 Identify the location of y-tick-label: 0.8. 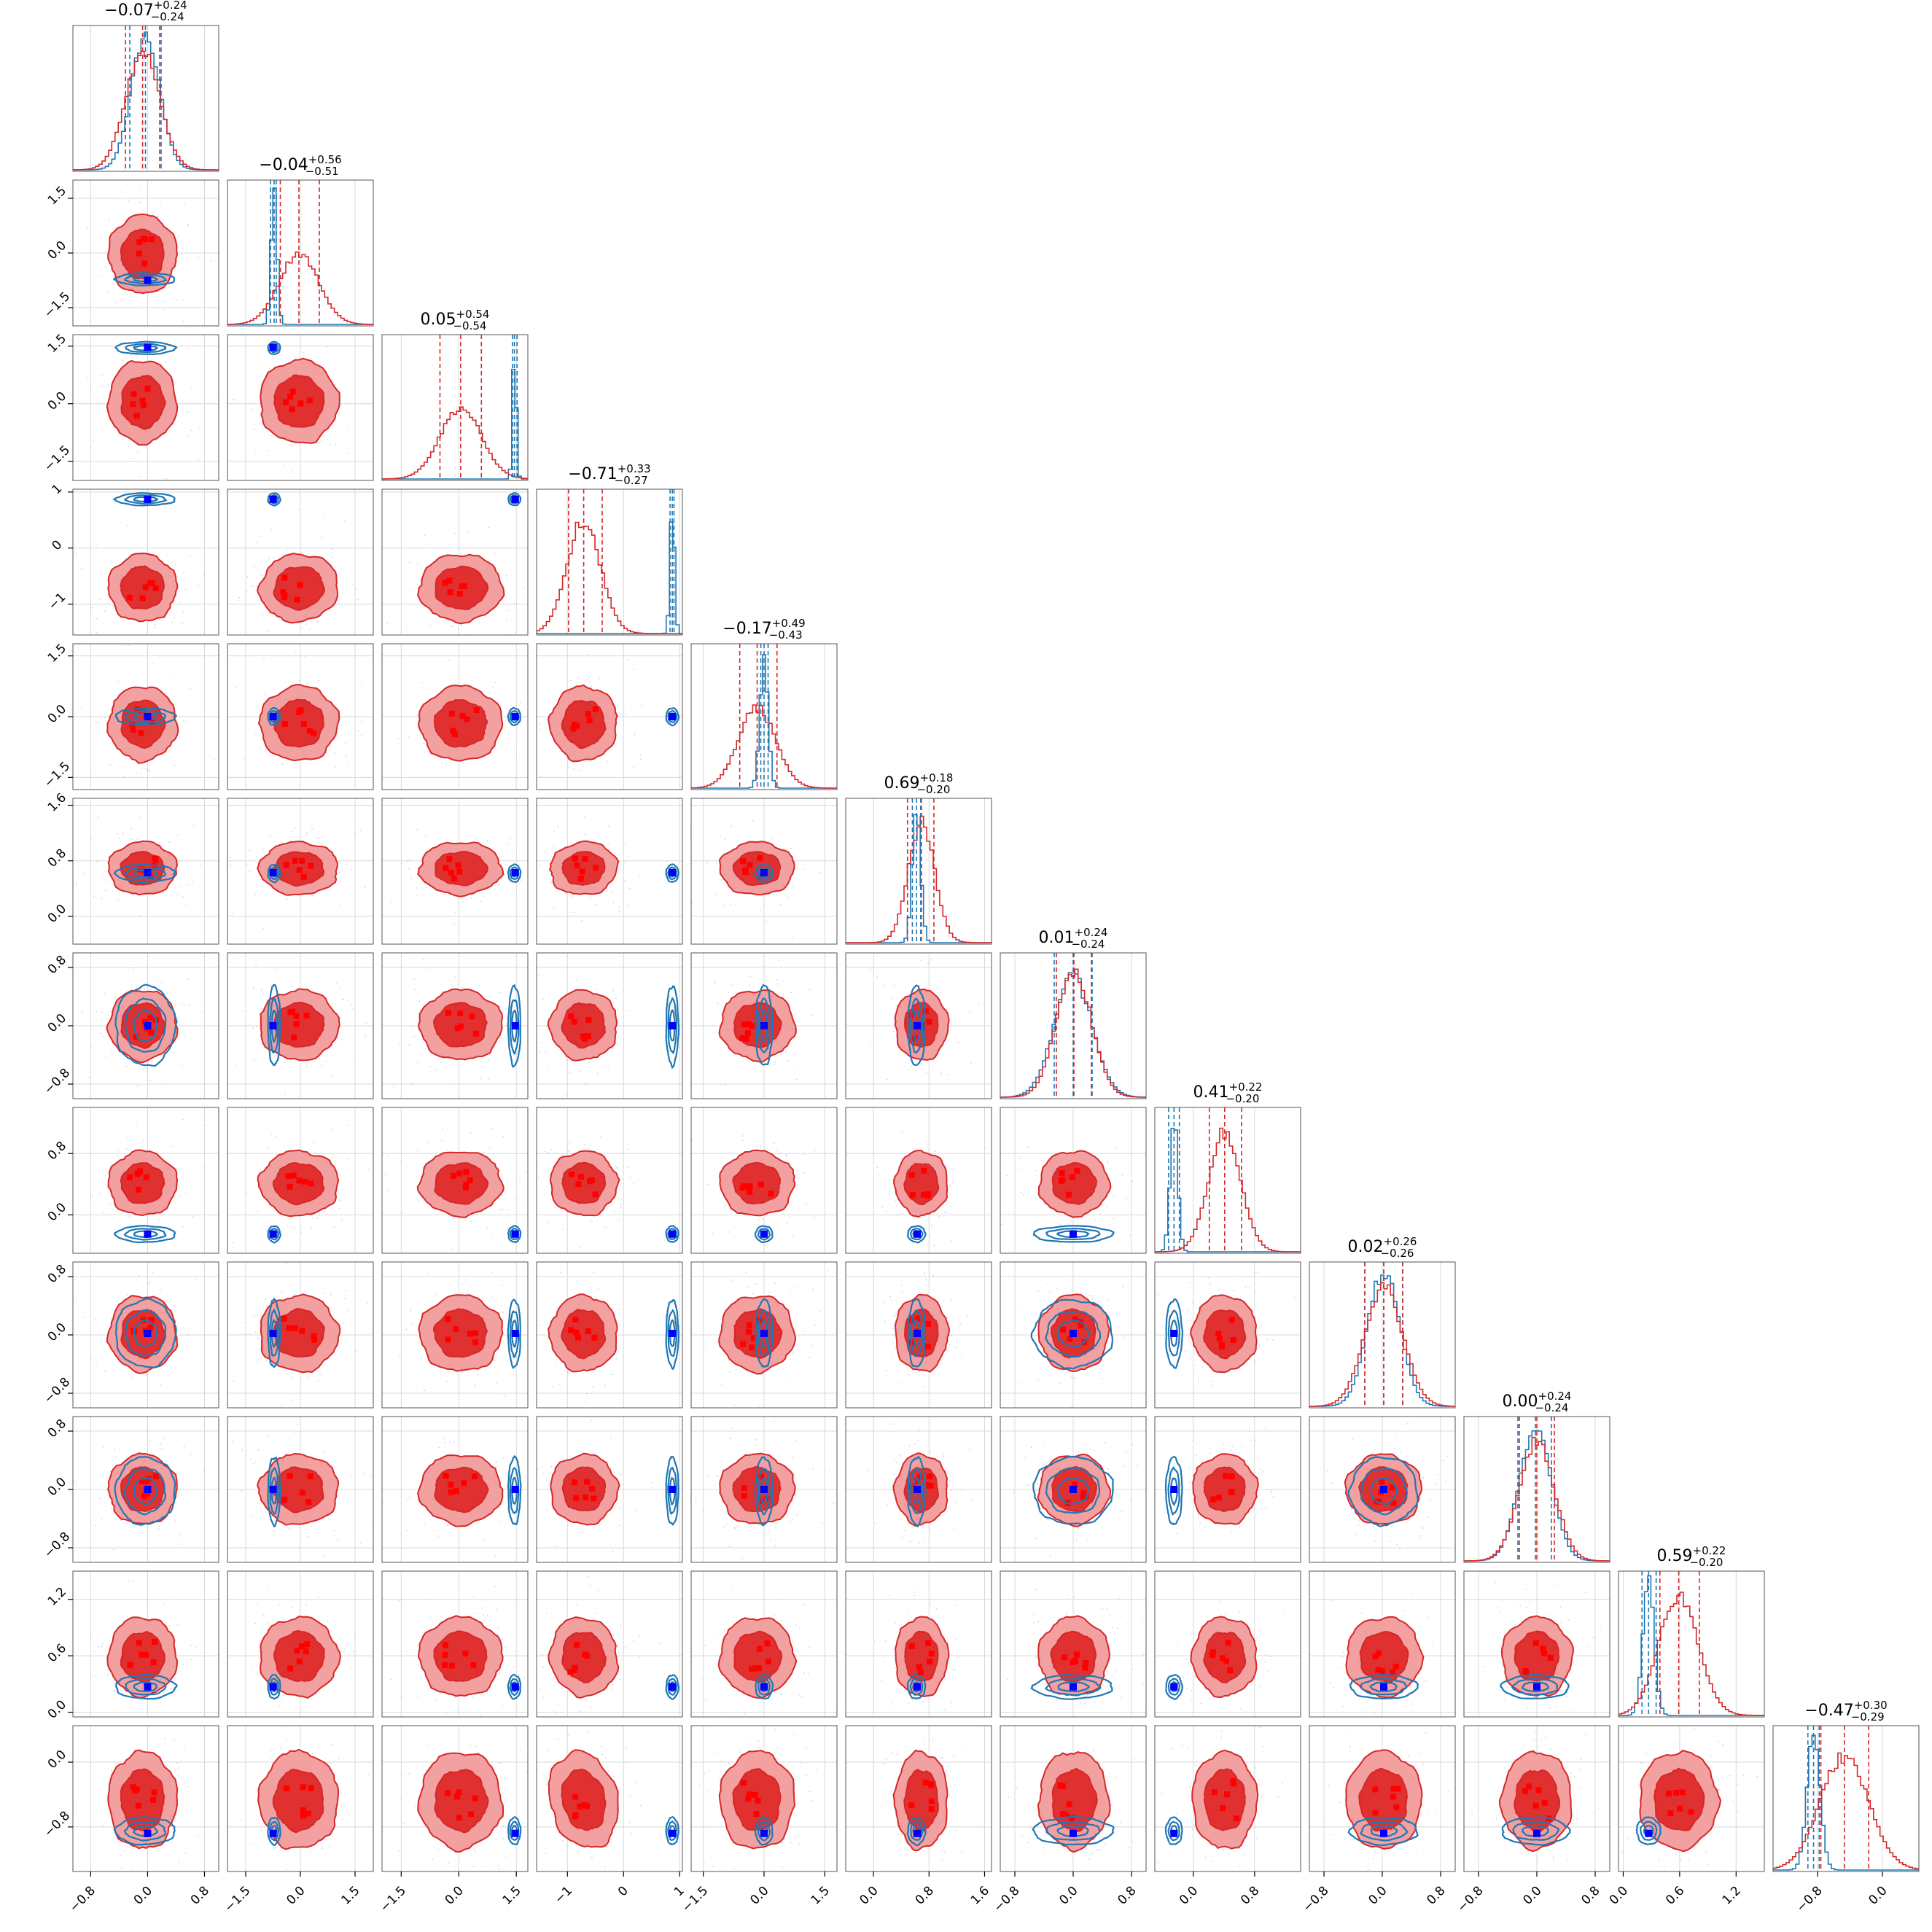
(57, 1151).